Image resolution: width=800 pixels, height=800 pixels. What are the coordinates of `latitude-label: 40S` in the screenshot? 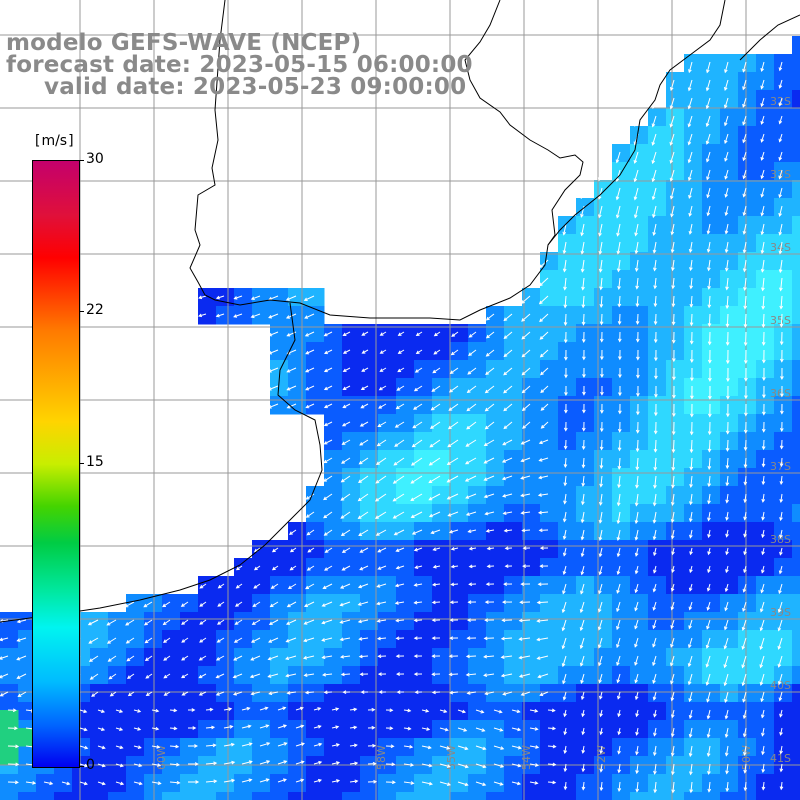 It's located at (780, 685).